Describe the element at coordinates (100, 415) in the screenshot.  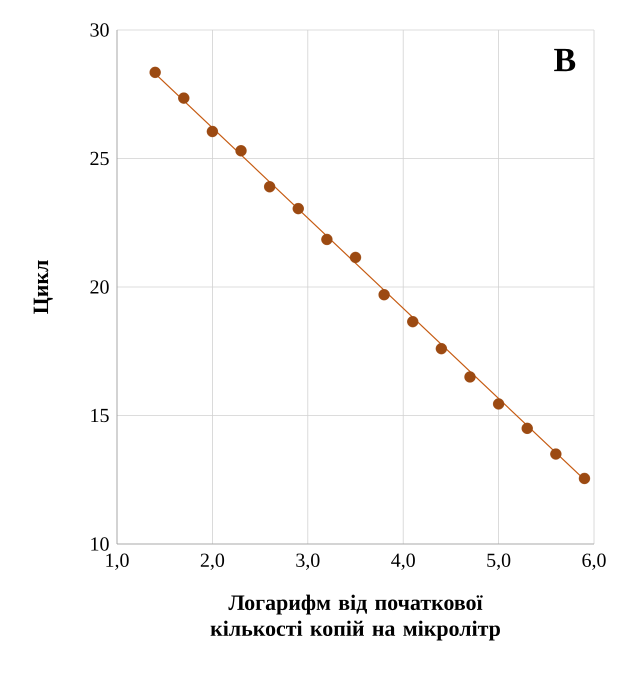
I see `y-tick-label: 15` at that location.